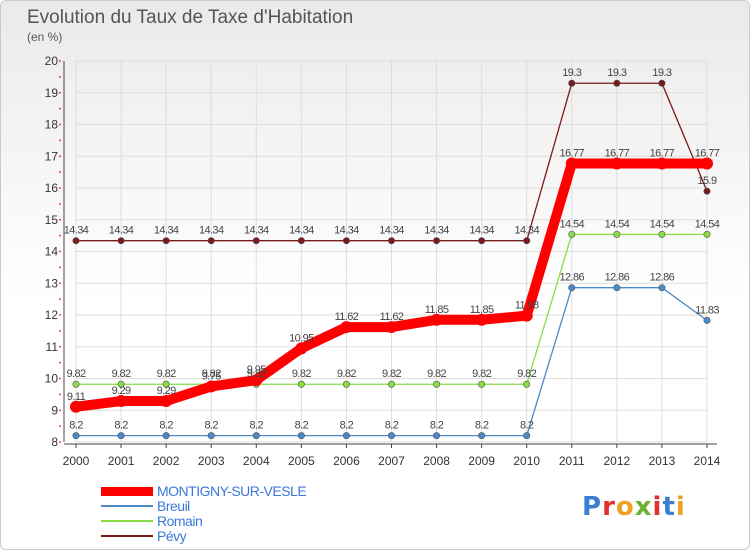 The height and width of the screenshot is (550, 750). Describe the element at coordinates (121, 461) in the screenshot. I see `x-tick-label-1: 2001` at that location.